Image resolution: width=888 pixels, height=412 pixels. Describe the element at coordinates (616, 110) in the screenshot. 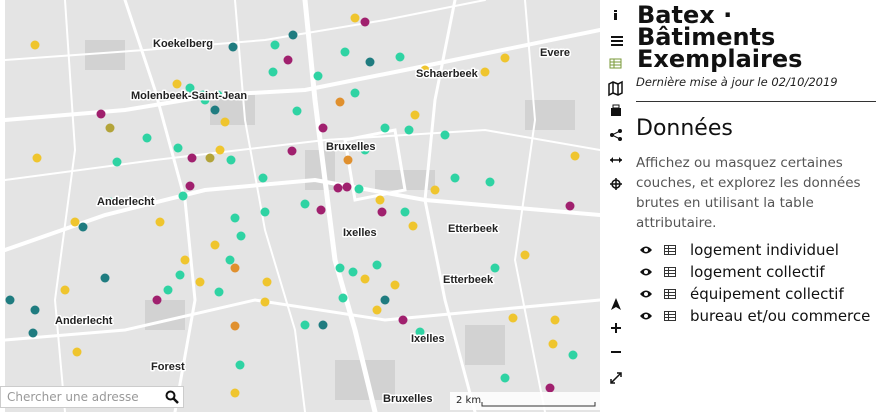

I see `print-button` at that location.